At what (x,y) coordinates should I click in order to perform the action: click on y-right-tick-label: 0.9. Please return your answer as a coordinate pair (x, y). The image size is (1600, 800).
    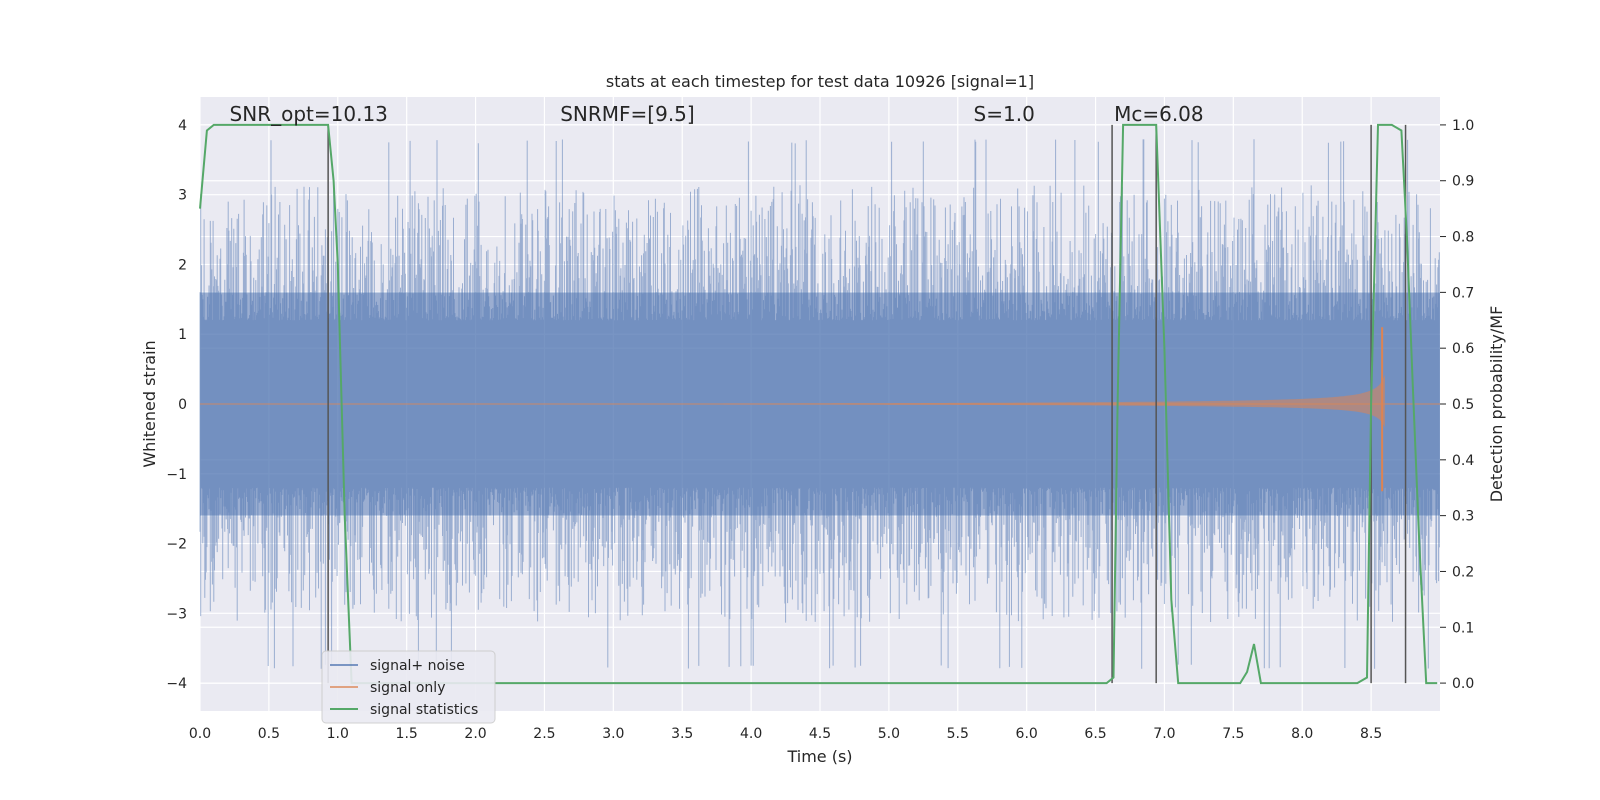
    Looking at the image, I should click on (1463, 182).